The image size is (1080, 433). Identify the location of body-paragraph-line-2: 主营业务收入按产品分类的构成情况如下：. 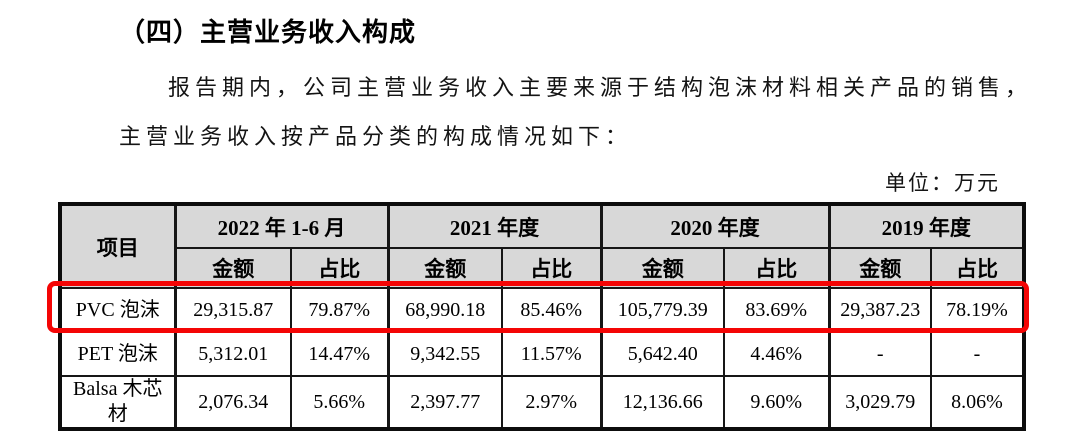
(376, 136).